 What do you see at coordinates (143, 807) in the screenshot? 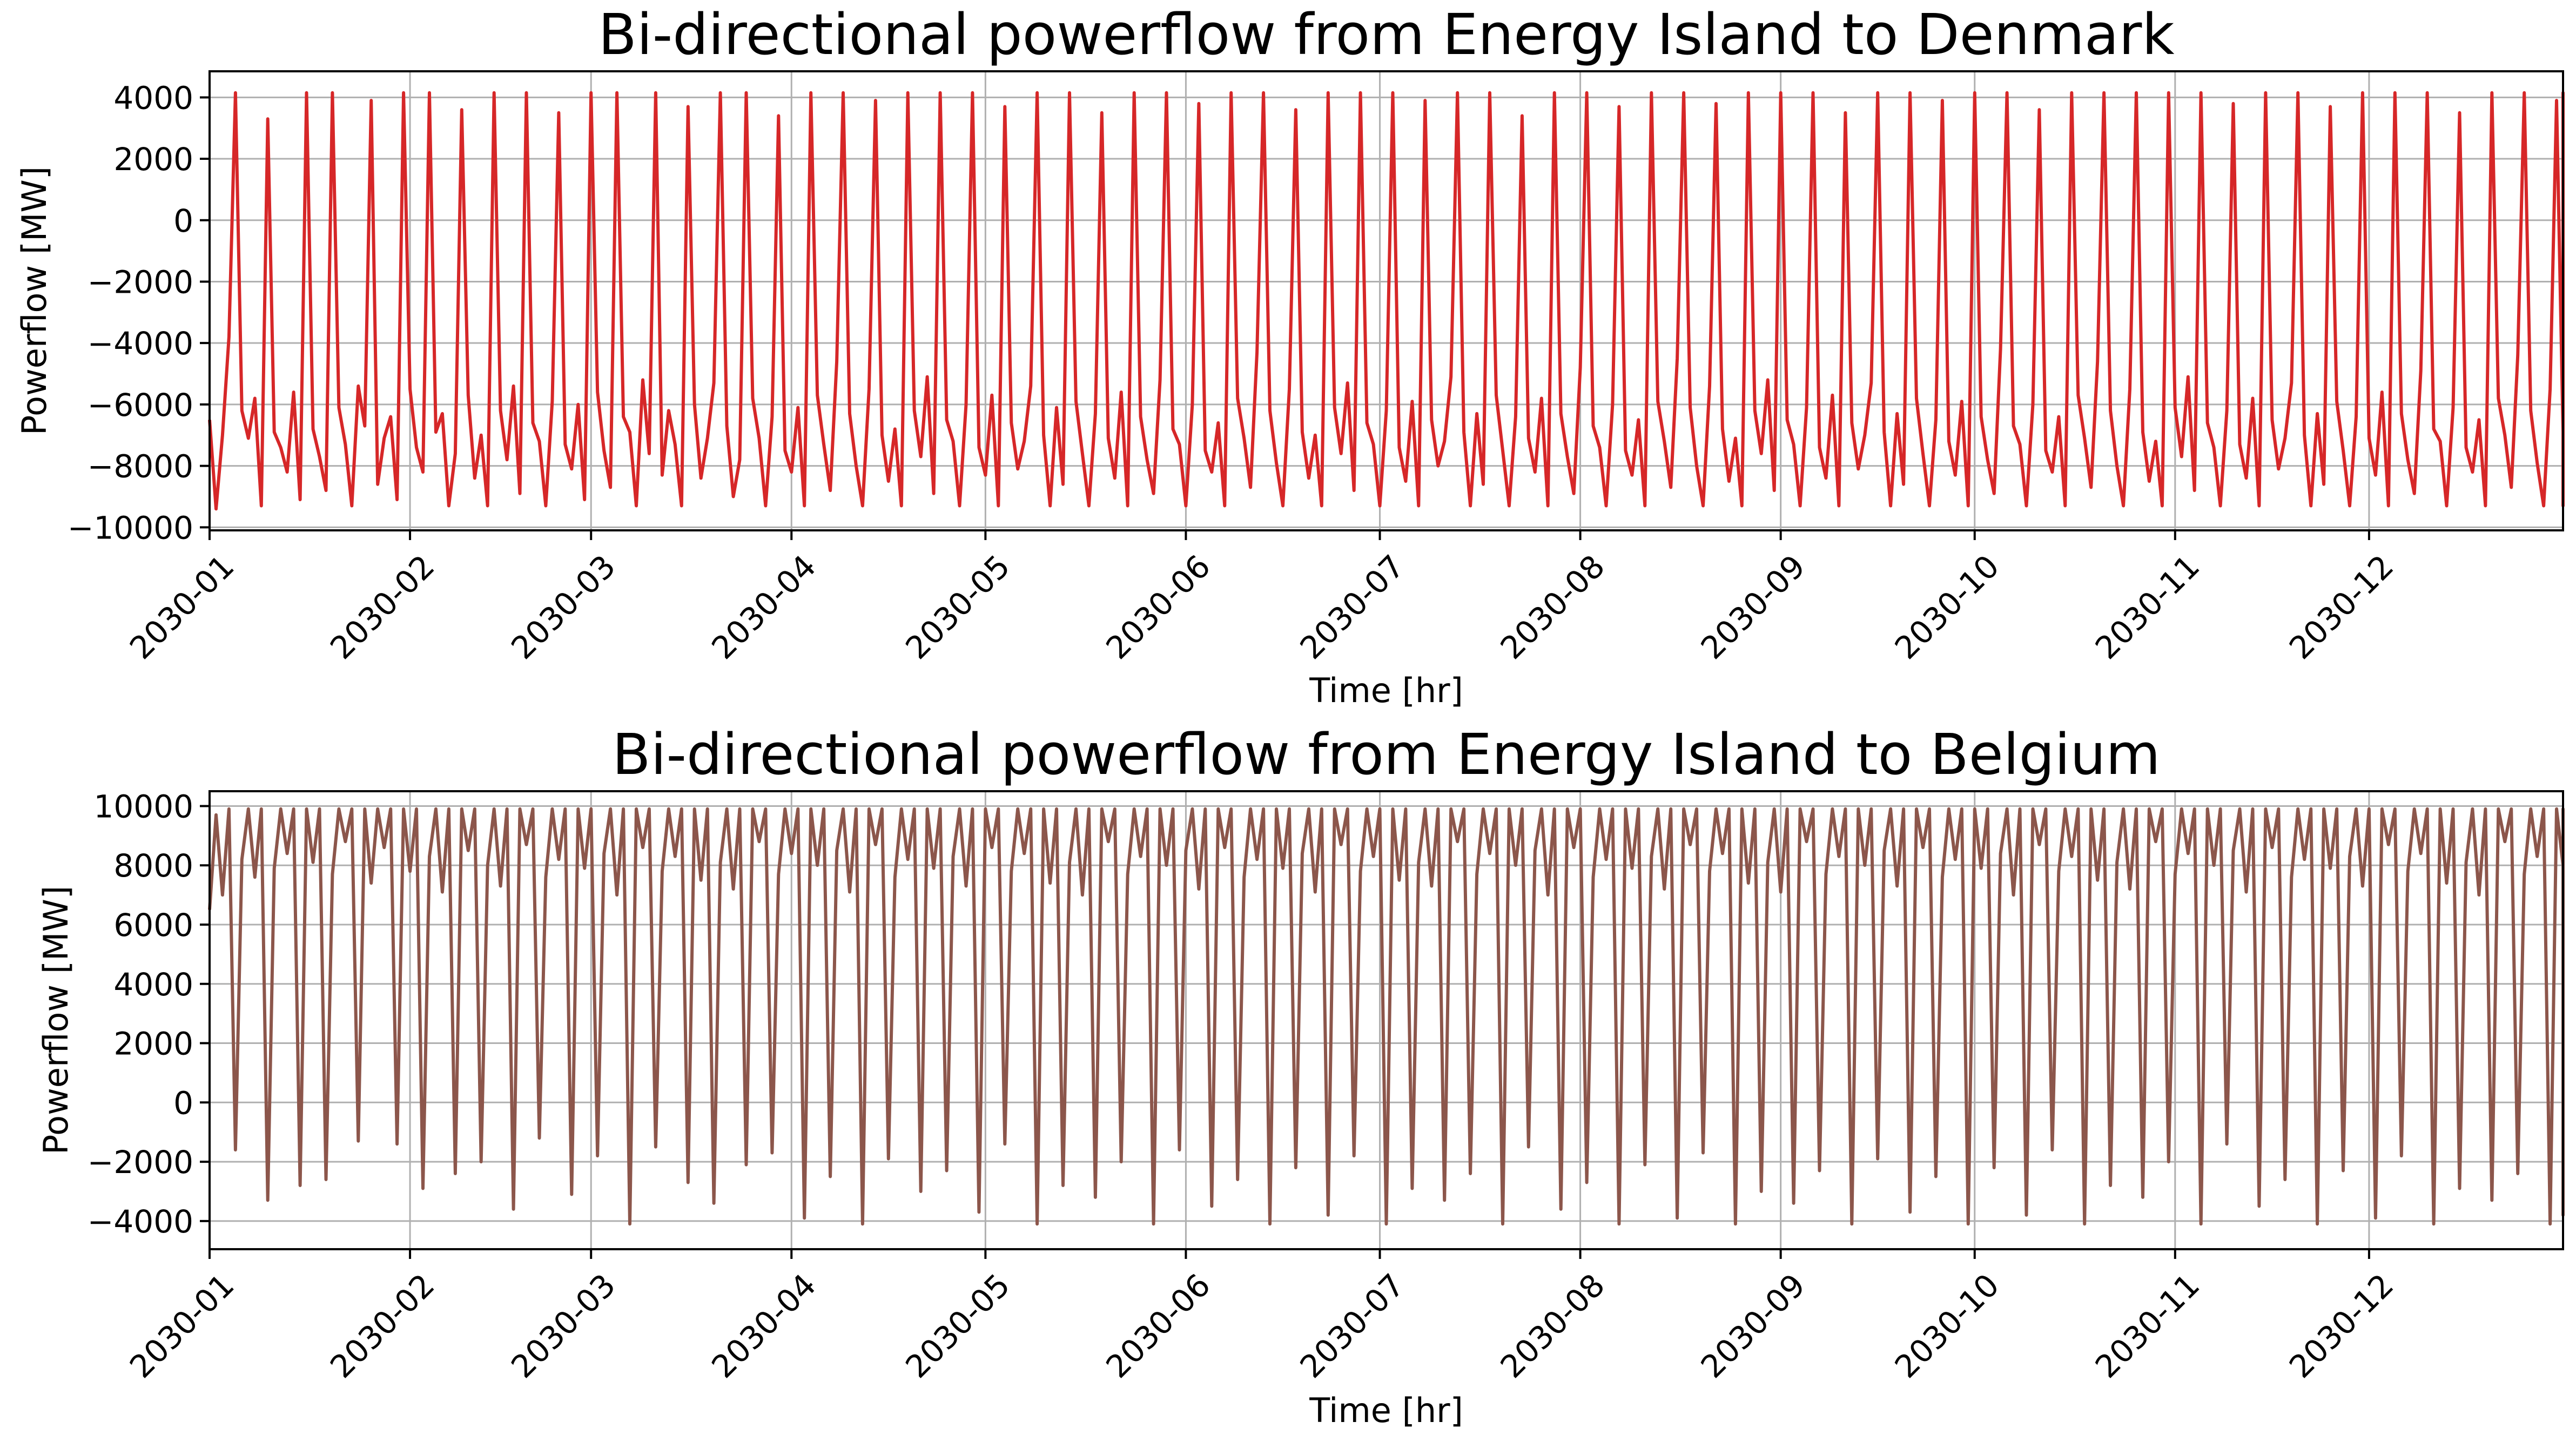
I see `y-tick-label: 10000` at bounding box center [143, 807].